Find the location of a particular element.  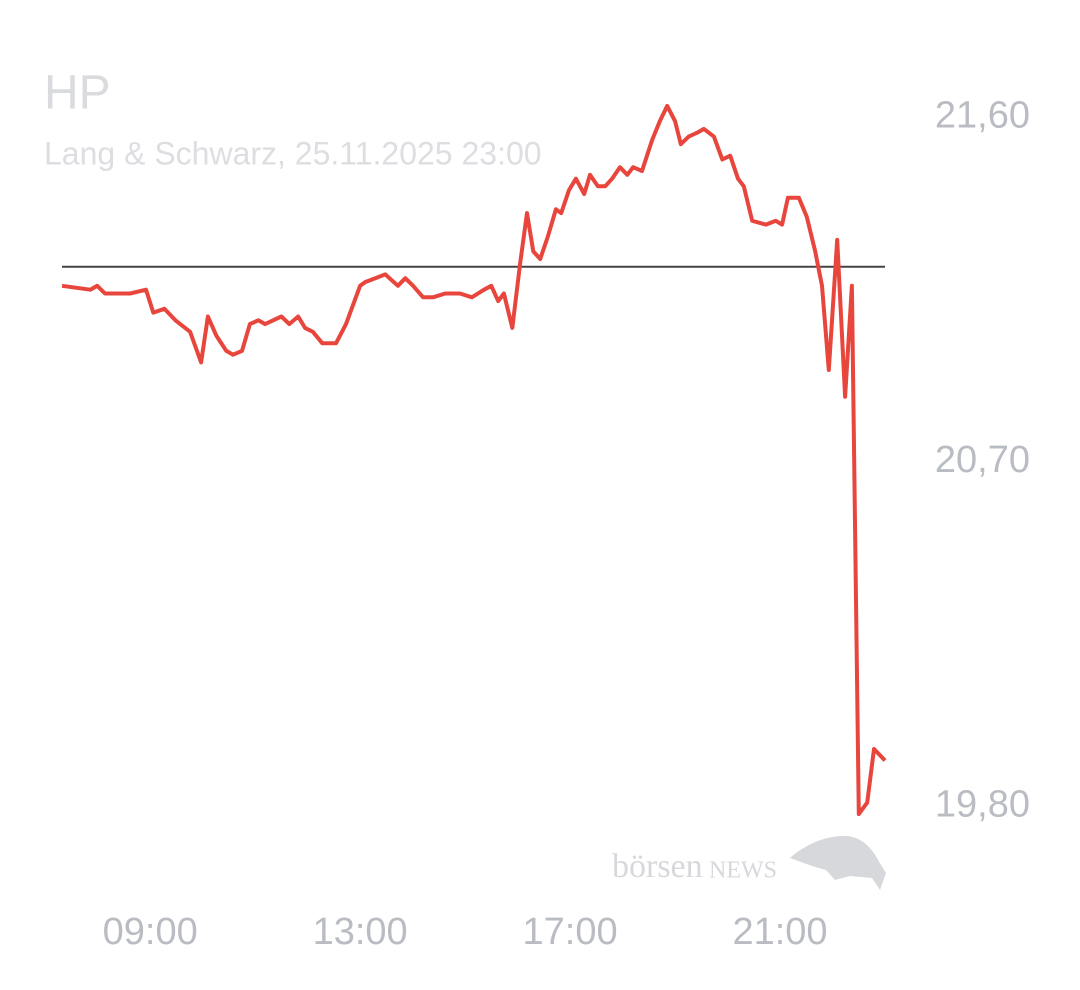

chart-title: HP is located at coordinates (77, 93).